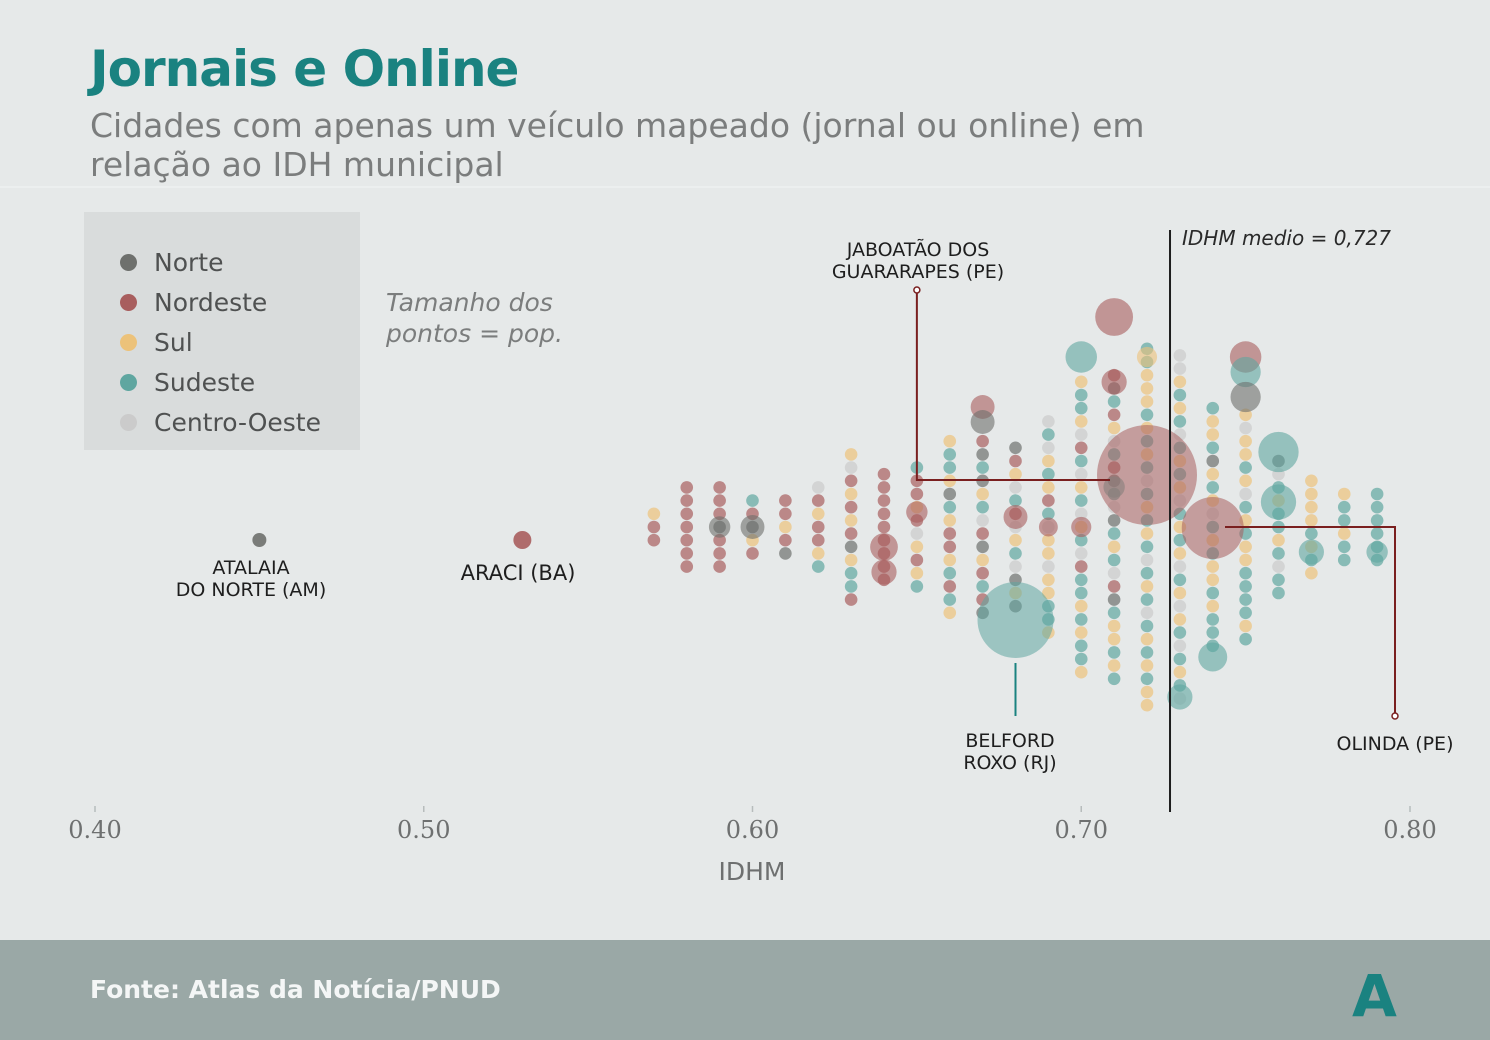  What do you see at coordinates (917, 290) in the screenshot?
I see `jaboatao-leader-dot` at bounding box center [917, 290].